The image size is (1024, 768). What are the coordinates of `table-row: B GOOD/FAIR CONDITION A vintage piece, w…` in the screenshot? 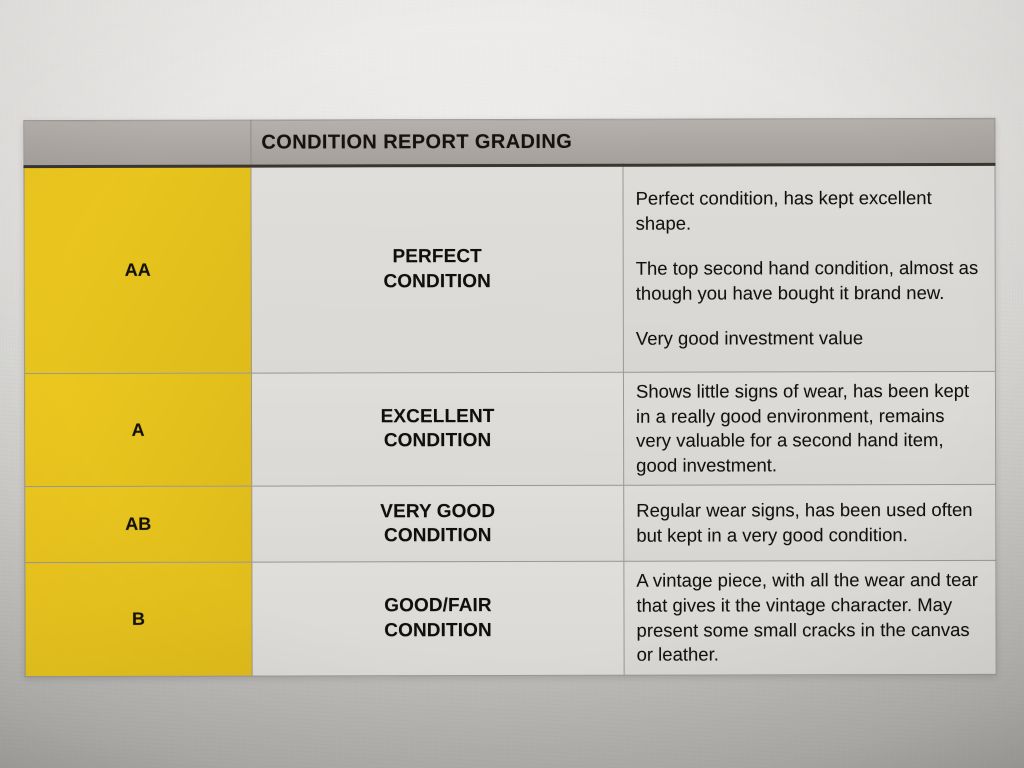 It's located at (510, 618).